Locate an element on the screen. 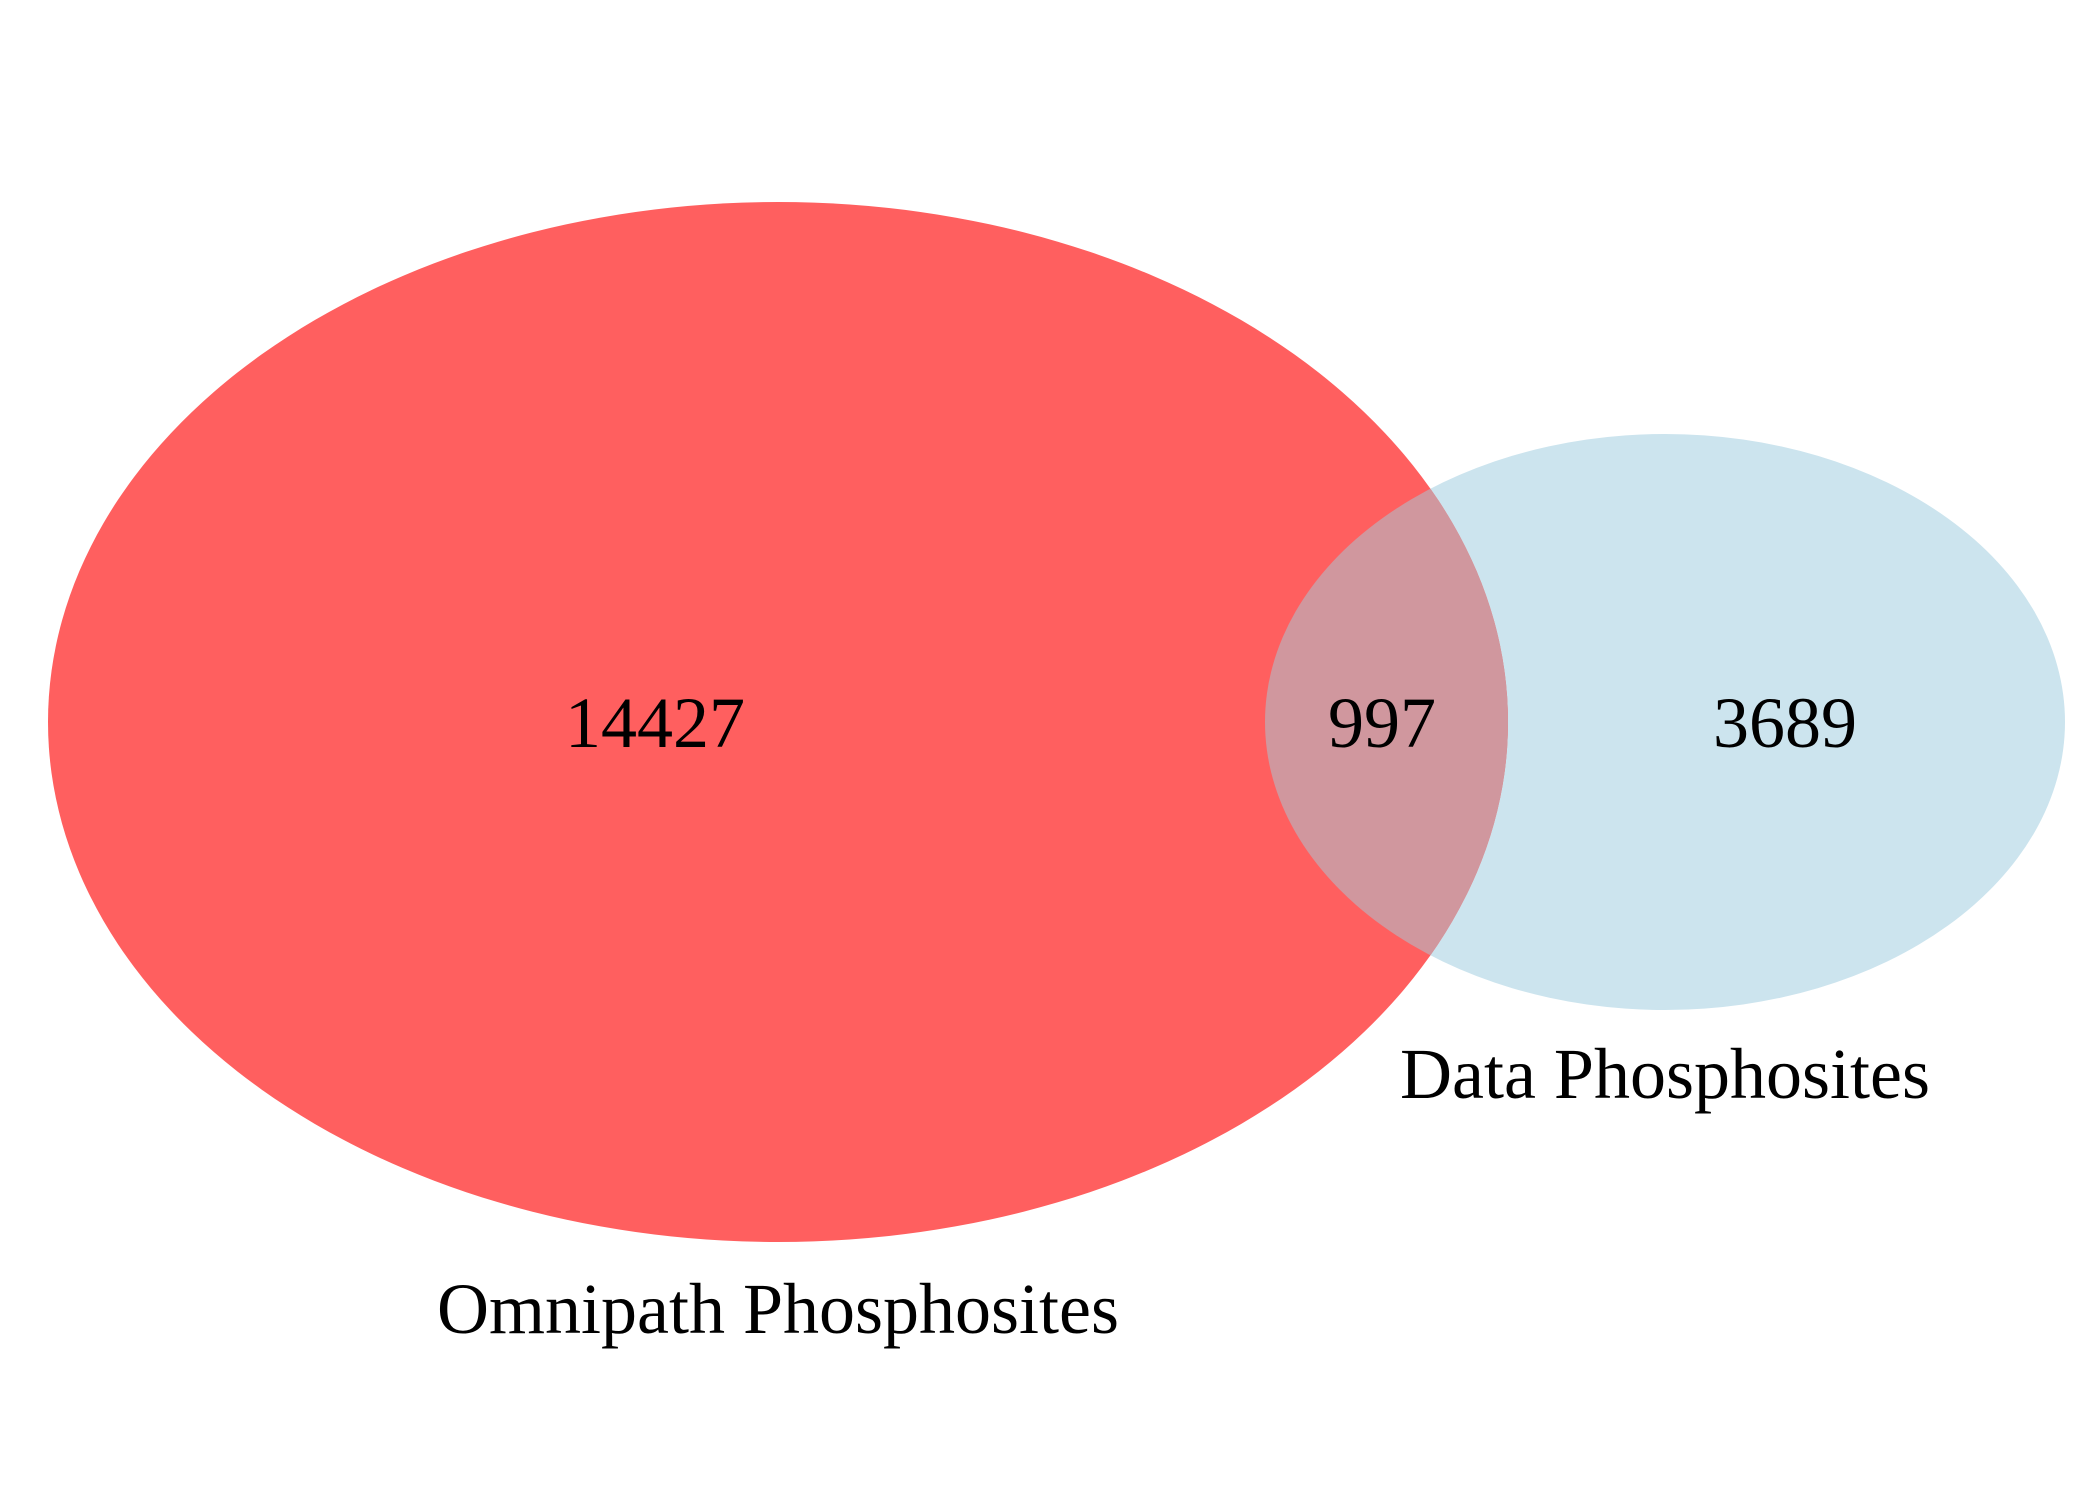 The image size is (2100, 1500). omnipath-only-count: 14427 is located at coordinates (655, 723).